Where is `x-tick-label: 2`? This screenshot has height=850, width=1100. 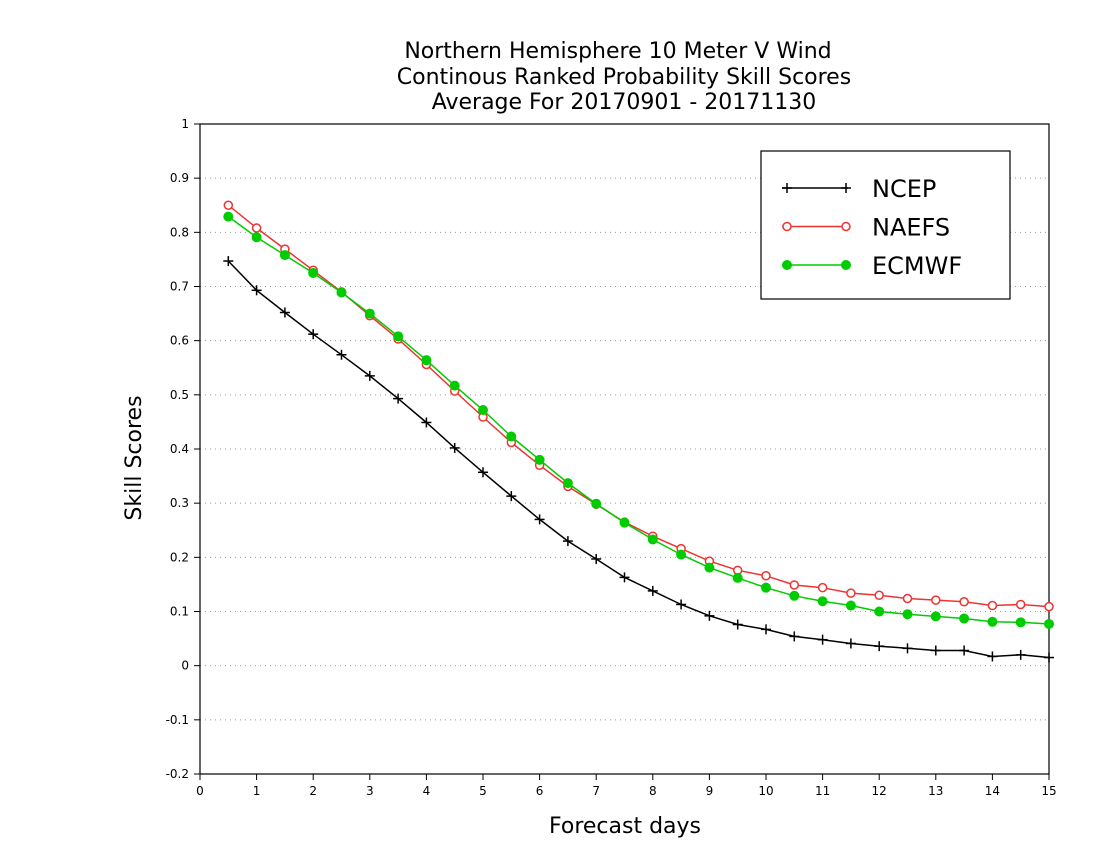 x-tick-label: 2 is located at coordinates (313, 791).